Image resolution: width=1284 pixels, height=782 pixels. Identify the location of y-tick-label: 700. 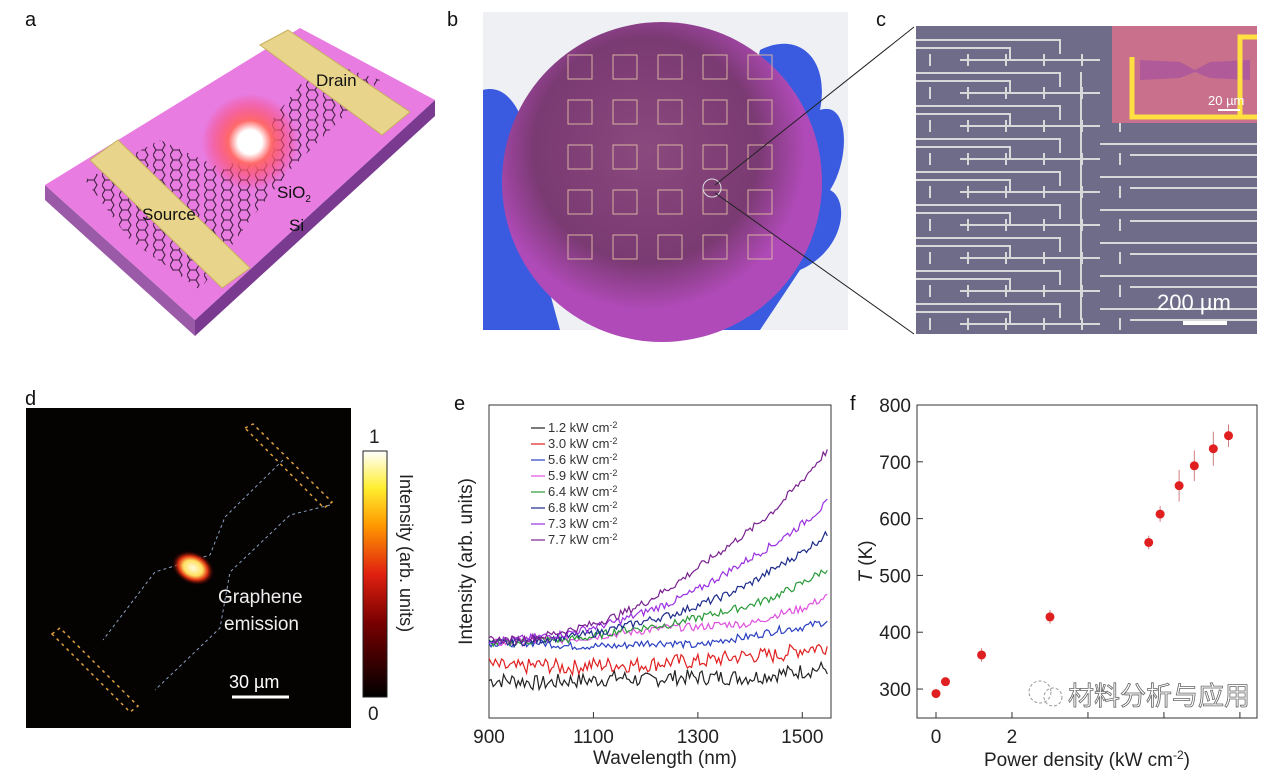
(895, 463).